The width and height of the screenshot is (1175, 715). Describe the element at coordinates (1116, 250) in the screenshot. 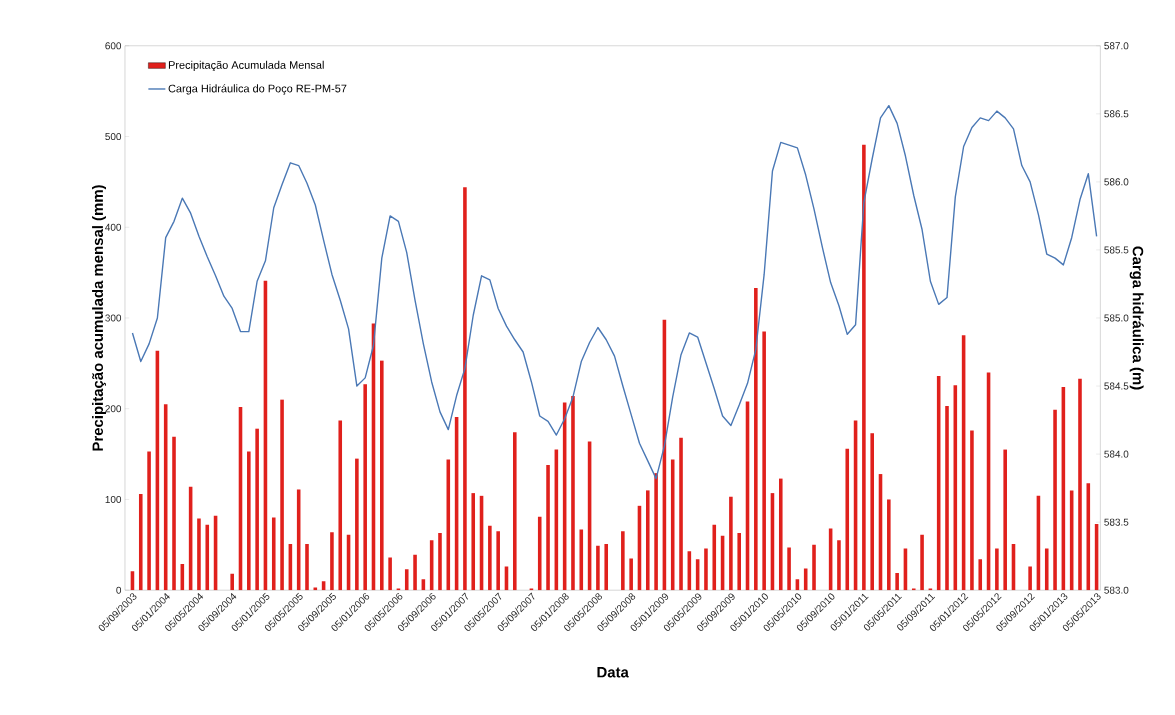

I see `y2-tick-label: 585.5` at that location.